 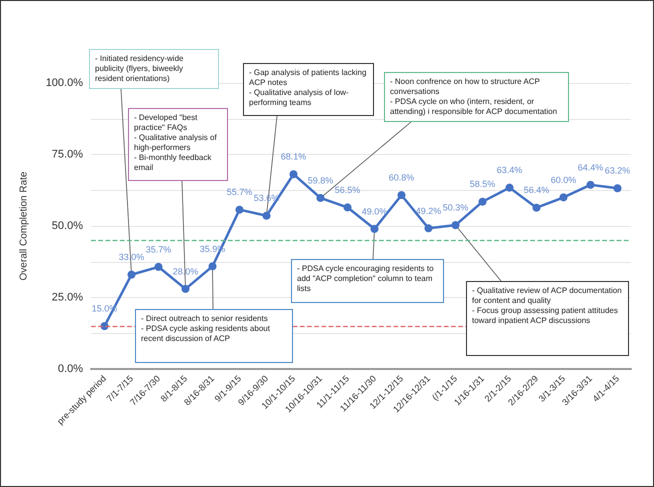 What do you see at coordinates (476, 97) in the screenshot?
I see `callout-box: - Noon confrence on how to structure ACP conversations - PDSA cycle on who (intern, resident, or attending) i responsible for ACP documentation` at bounding box center [476, 97].